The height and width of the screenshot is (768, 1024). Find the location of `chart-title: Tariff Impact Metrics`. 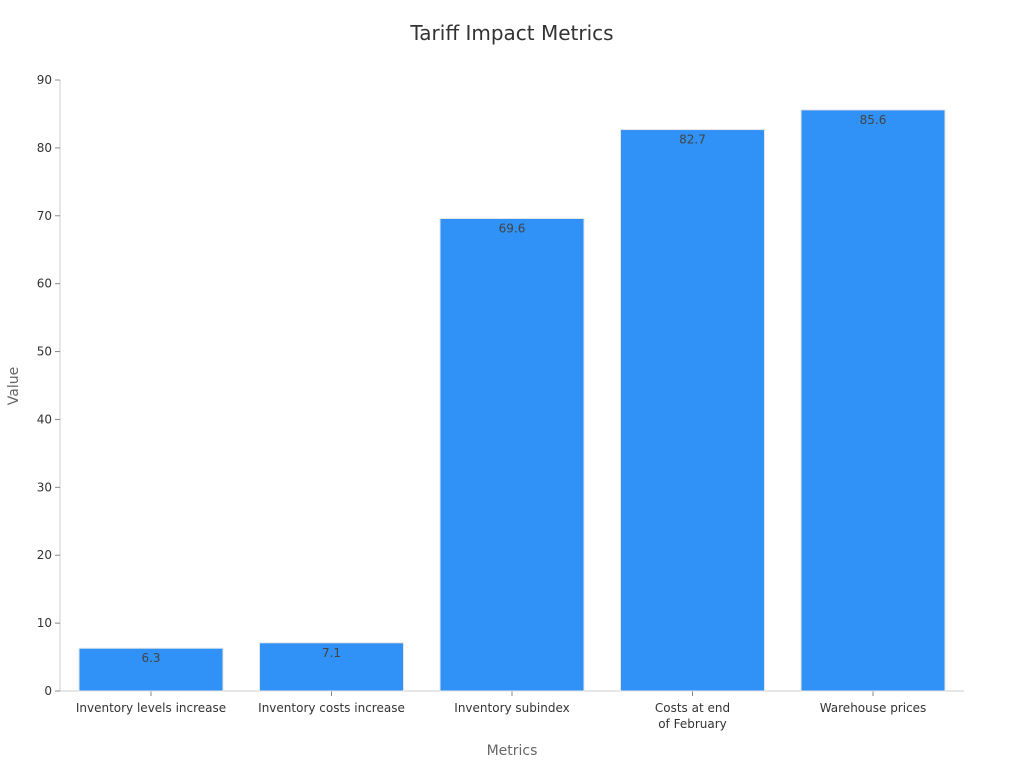

chart-title: Tariff Impact Metrics is located at coordinates (511, 33).